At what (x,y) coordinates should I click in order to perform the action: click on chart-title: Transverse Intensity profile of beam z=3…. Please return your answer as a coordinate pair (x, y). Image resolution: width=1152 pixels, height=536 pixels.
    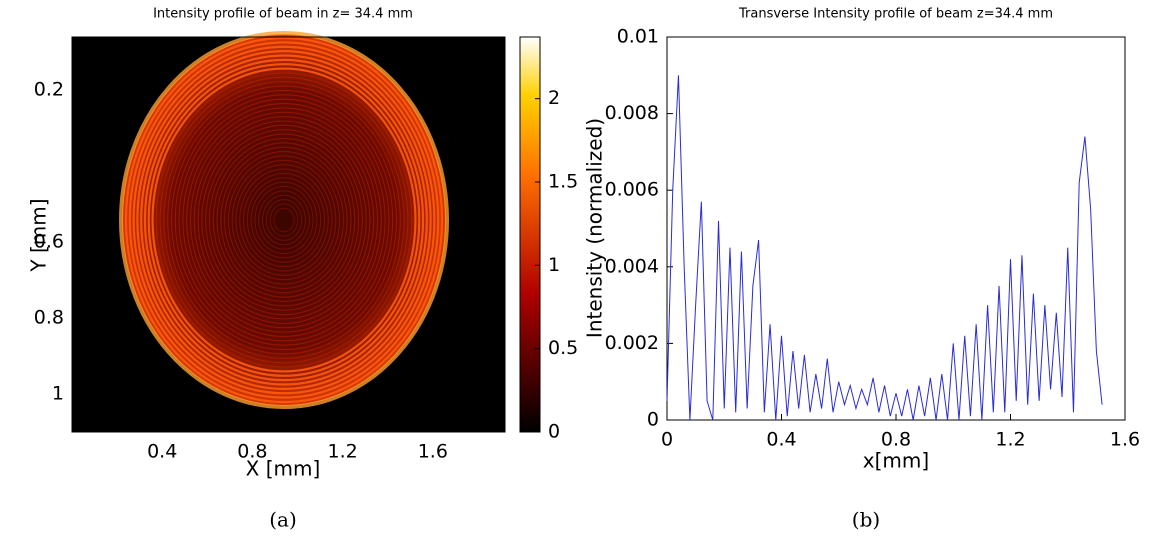
    Looking at the image, I should click on (895, 14).